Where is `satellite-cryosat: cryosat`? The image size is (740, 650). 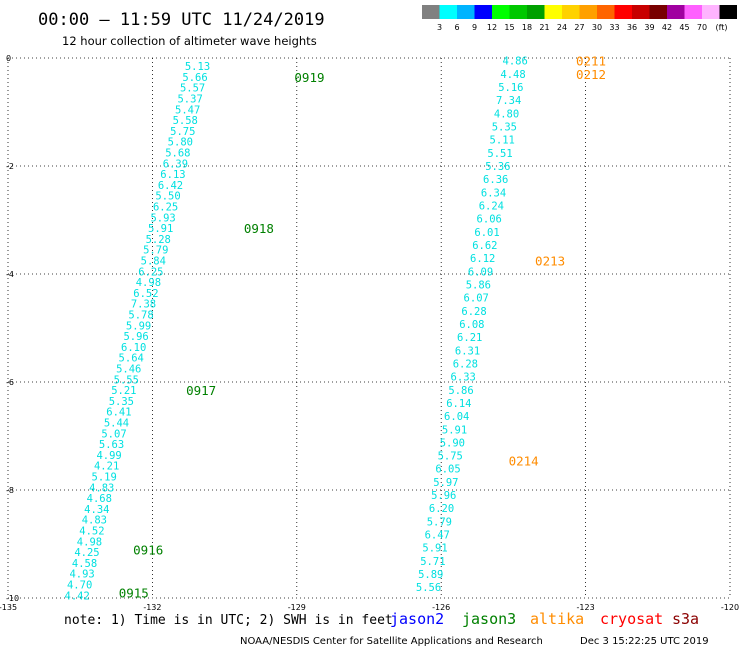 satellite-cryosat: cryosat is located at coordinates (631, 619).